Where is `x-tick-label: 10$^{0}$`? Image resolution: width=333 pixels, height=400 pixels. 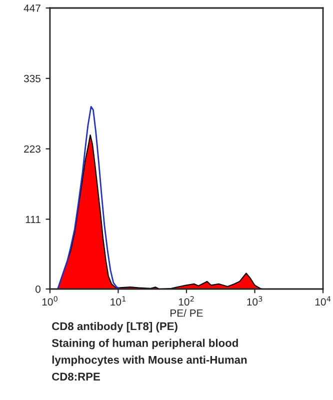
x-tick-label: 10$^{0}$ is located at coordinates (50, 301).